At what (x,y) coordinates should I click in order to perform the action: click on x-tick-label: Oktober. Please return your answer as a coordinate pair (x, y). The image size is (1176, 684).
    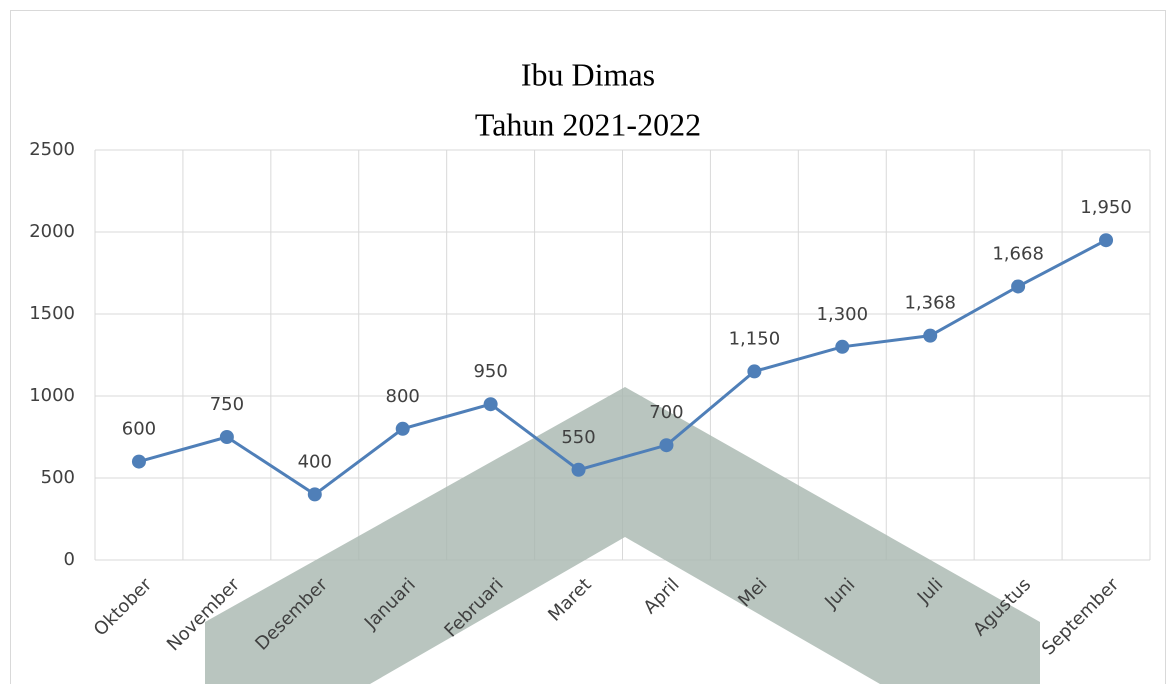
    Looking at the image, I should click on (123, 607).